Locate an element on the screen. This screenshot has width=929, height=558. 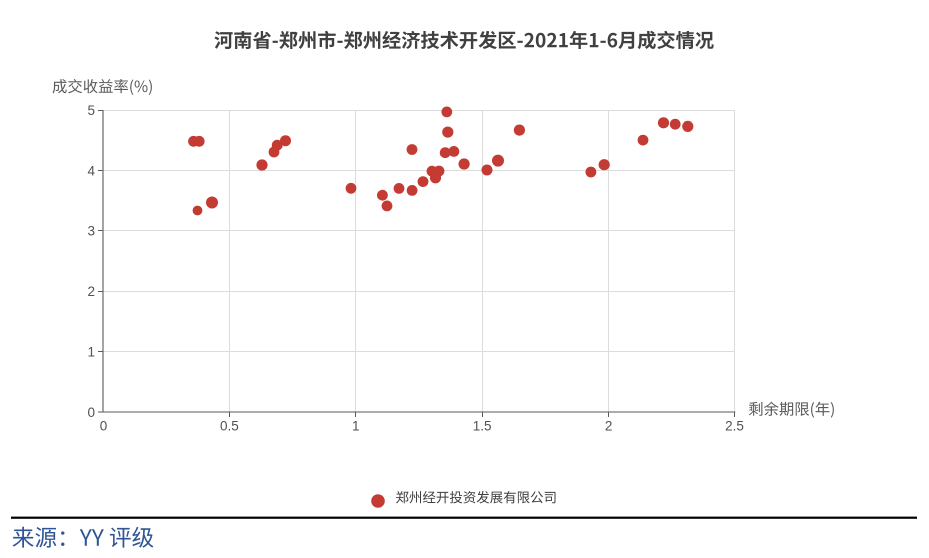
svg-text: 3 is located at coordinates (91, 231).